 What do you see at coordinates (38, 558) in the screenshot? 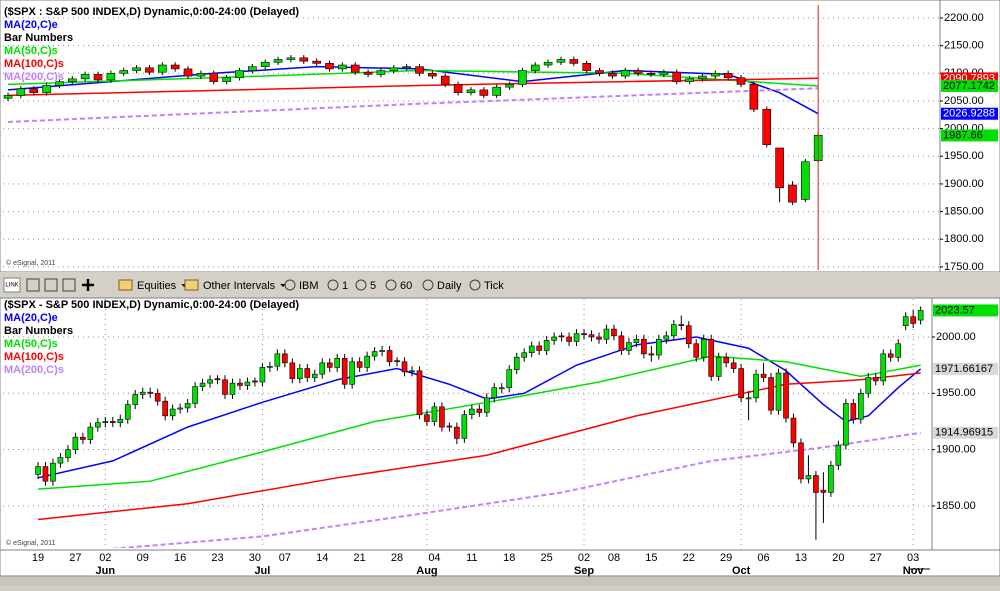
I see `x-tick-label: 19` at bounding box center [38, 558].